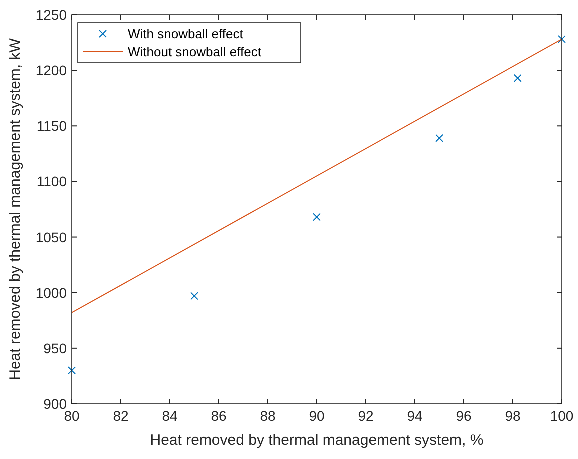 The height and width of the screenshot is (459, 578). What do you see at coordinates (317, 440) in the screenshot?
I see `x-axis-title: Heat removed by thermal management system, %` at bounding box center [317, 440].